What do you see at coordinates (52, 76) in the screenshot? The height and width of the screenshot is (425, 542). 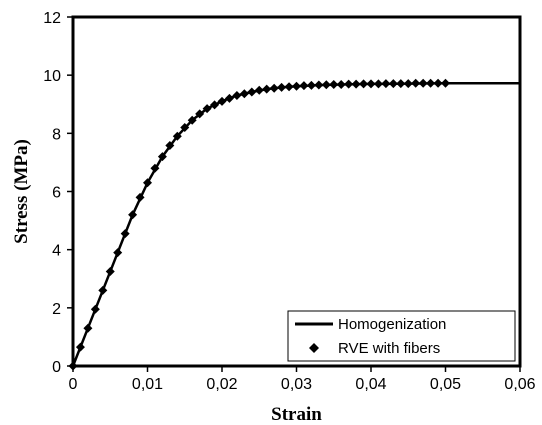 I see `y-tick-label: 10` at bounding box center [52, 76].